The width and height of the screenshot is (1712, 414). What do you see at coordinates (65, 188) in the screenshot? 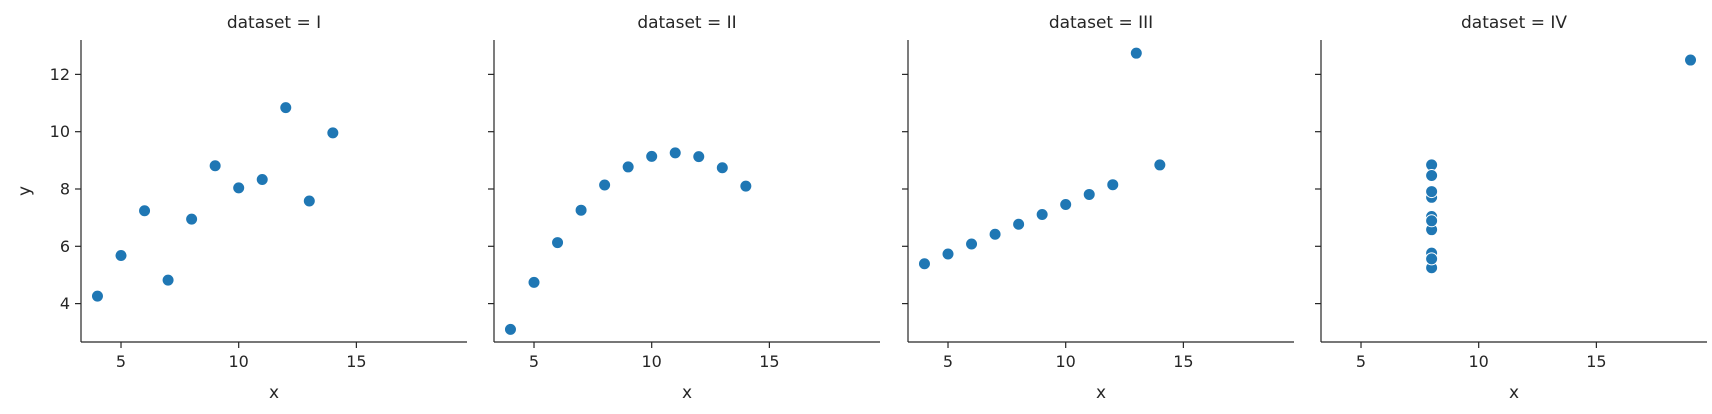
I see `y-tick-label: 8` at bounding box center [65, 188].